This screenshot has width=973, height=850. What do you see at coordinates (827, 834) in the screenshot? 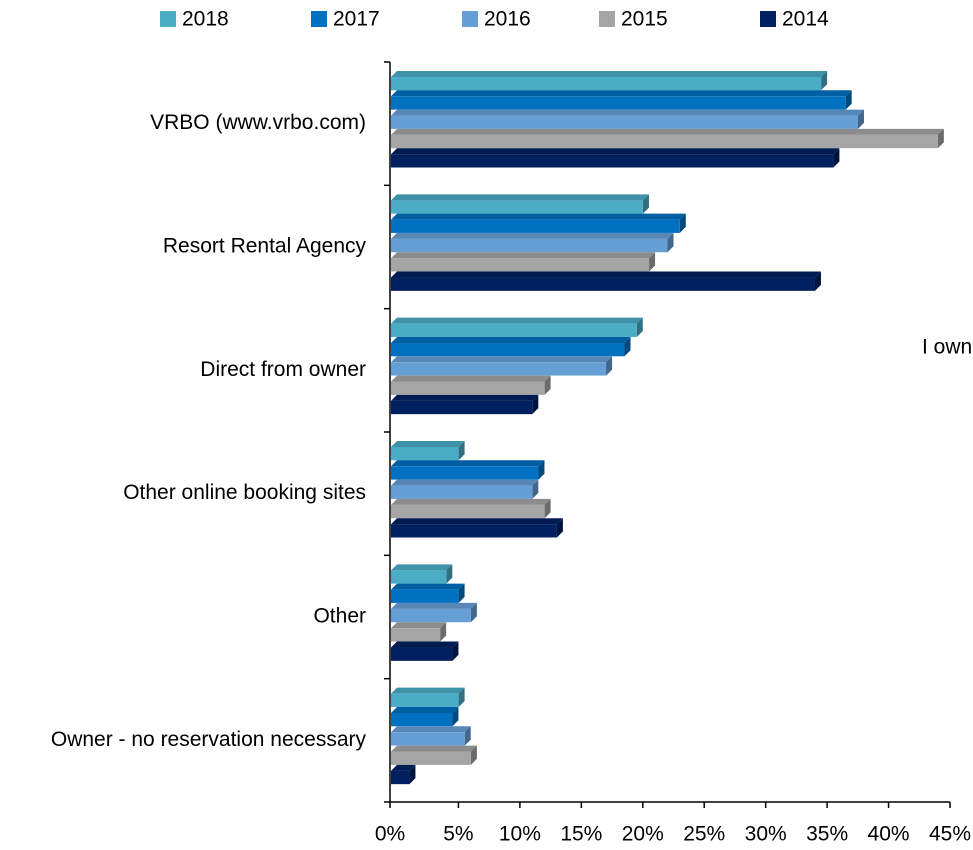
I see `x-tick-label: 35%` at bounding box center [827, 834].